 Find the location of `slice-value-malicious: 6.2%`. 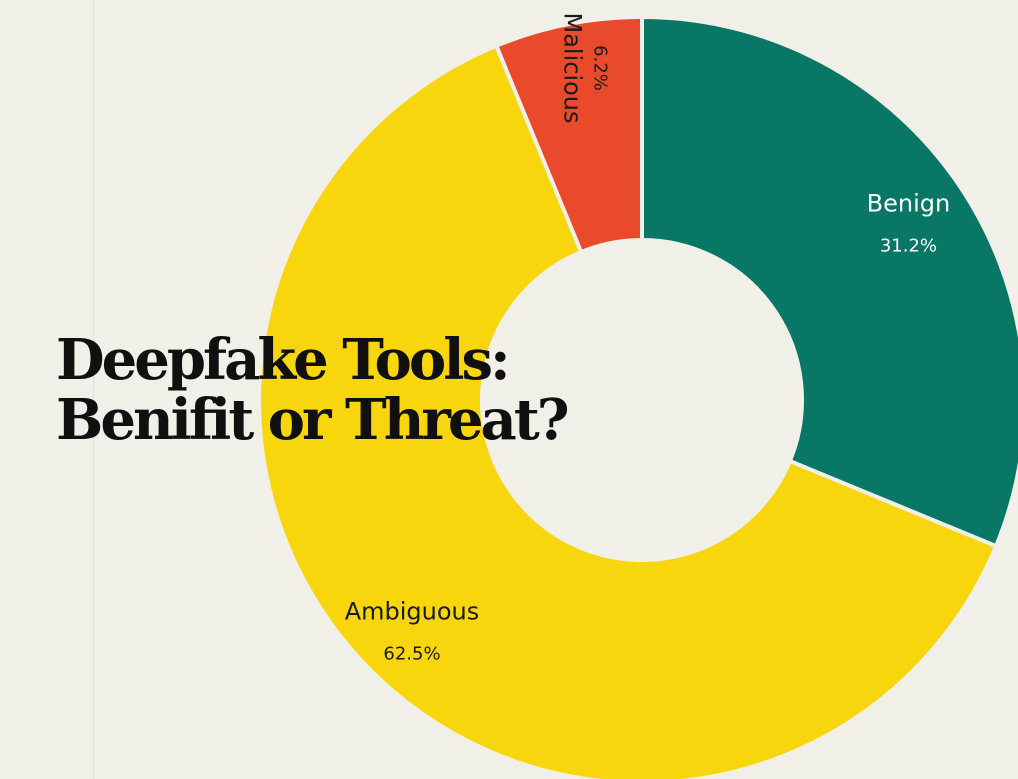

slice-value-malicious: 6.2% is located at coordinates (599, 68).